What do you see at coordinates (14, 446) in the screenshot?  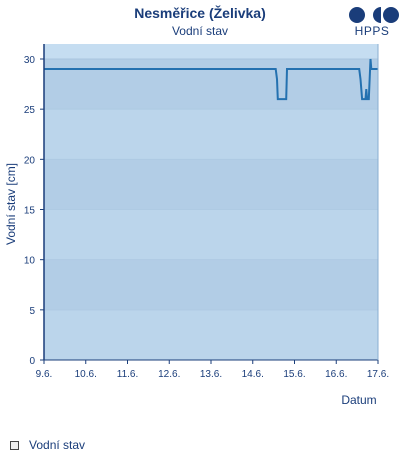 I see `legend-swatch` at bounding box center [14, 446].